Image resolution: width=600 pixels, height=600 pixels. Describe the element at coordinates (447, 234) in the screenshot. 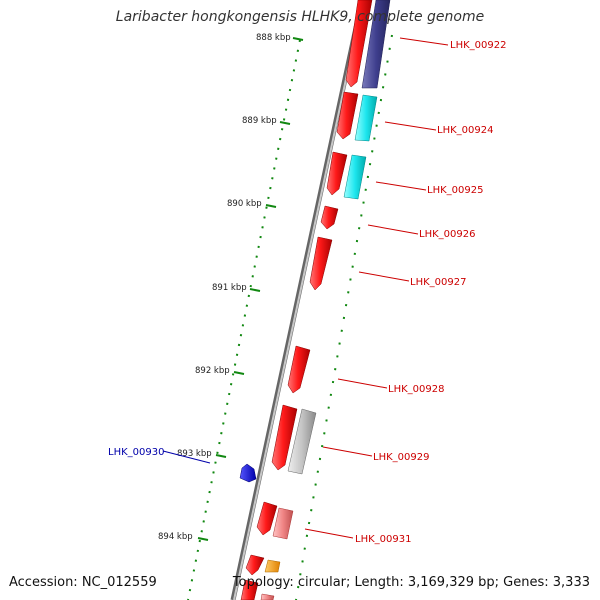

I see `label-lhk-00926: LHK_00926` at that location.